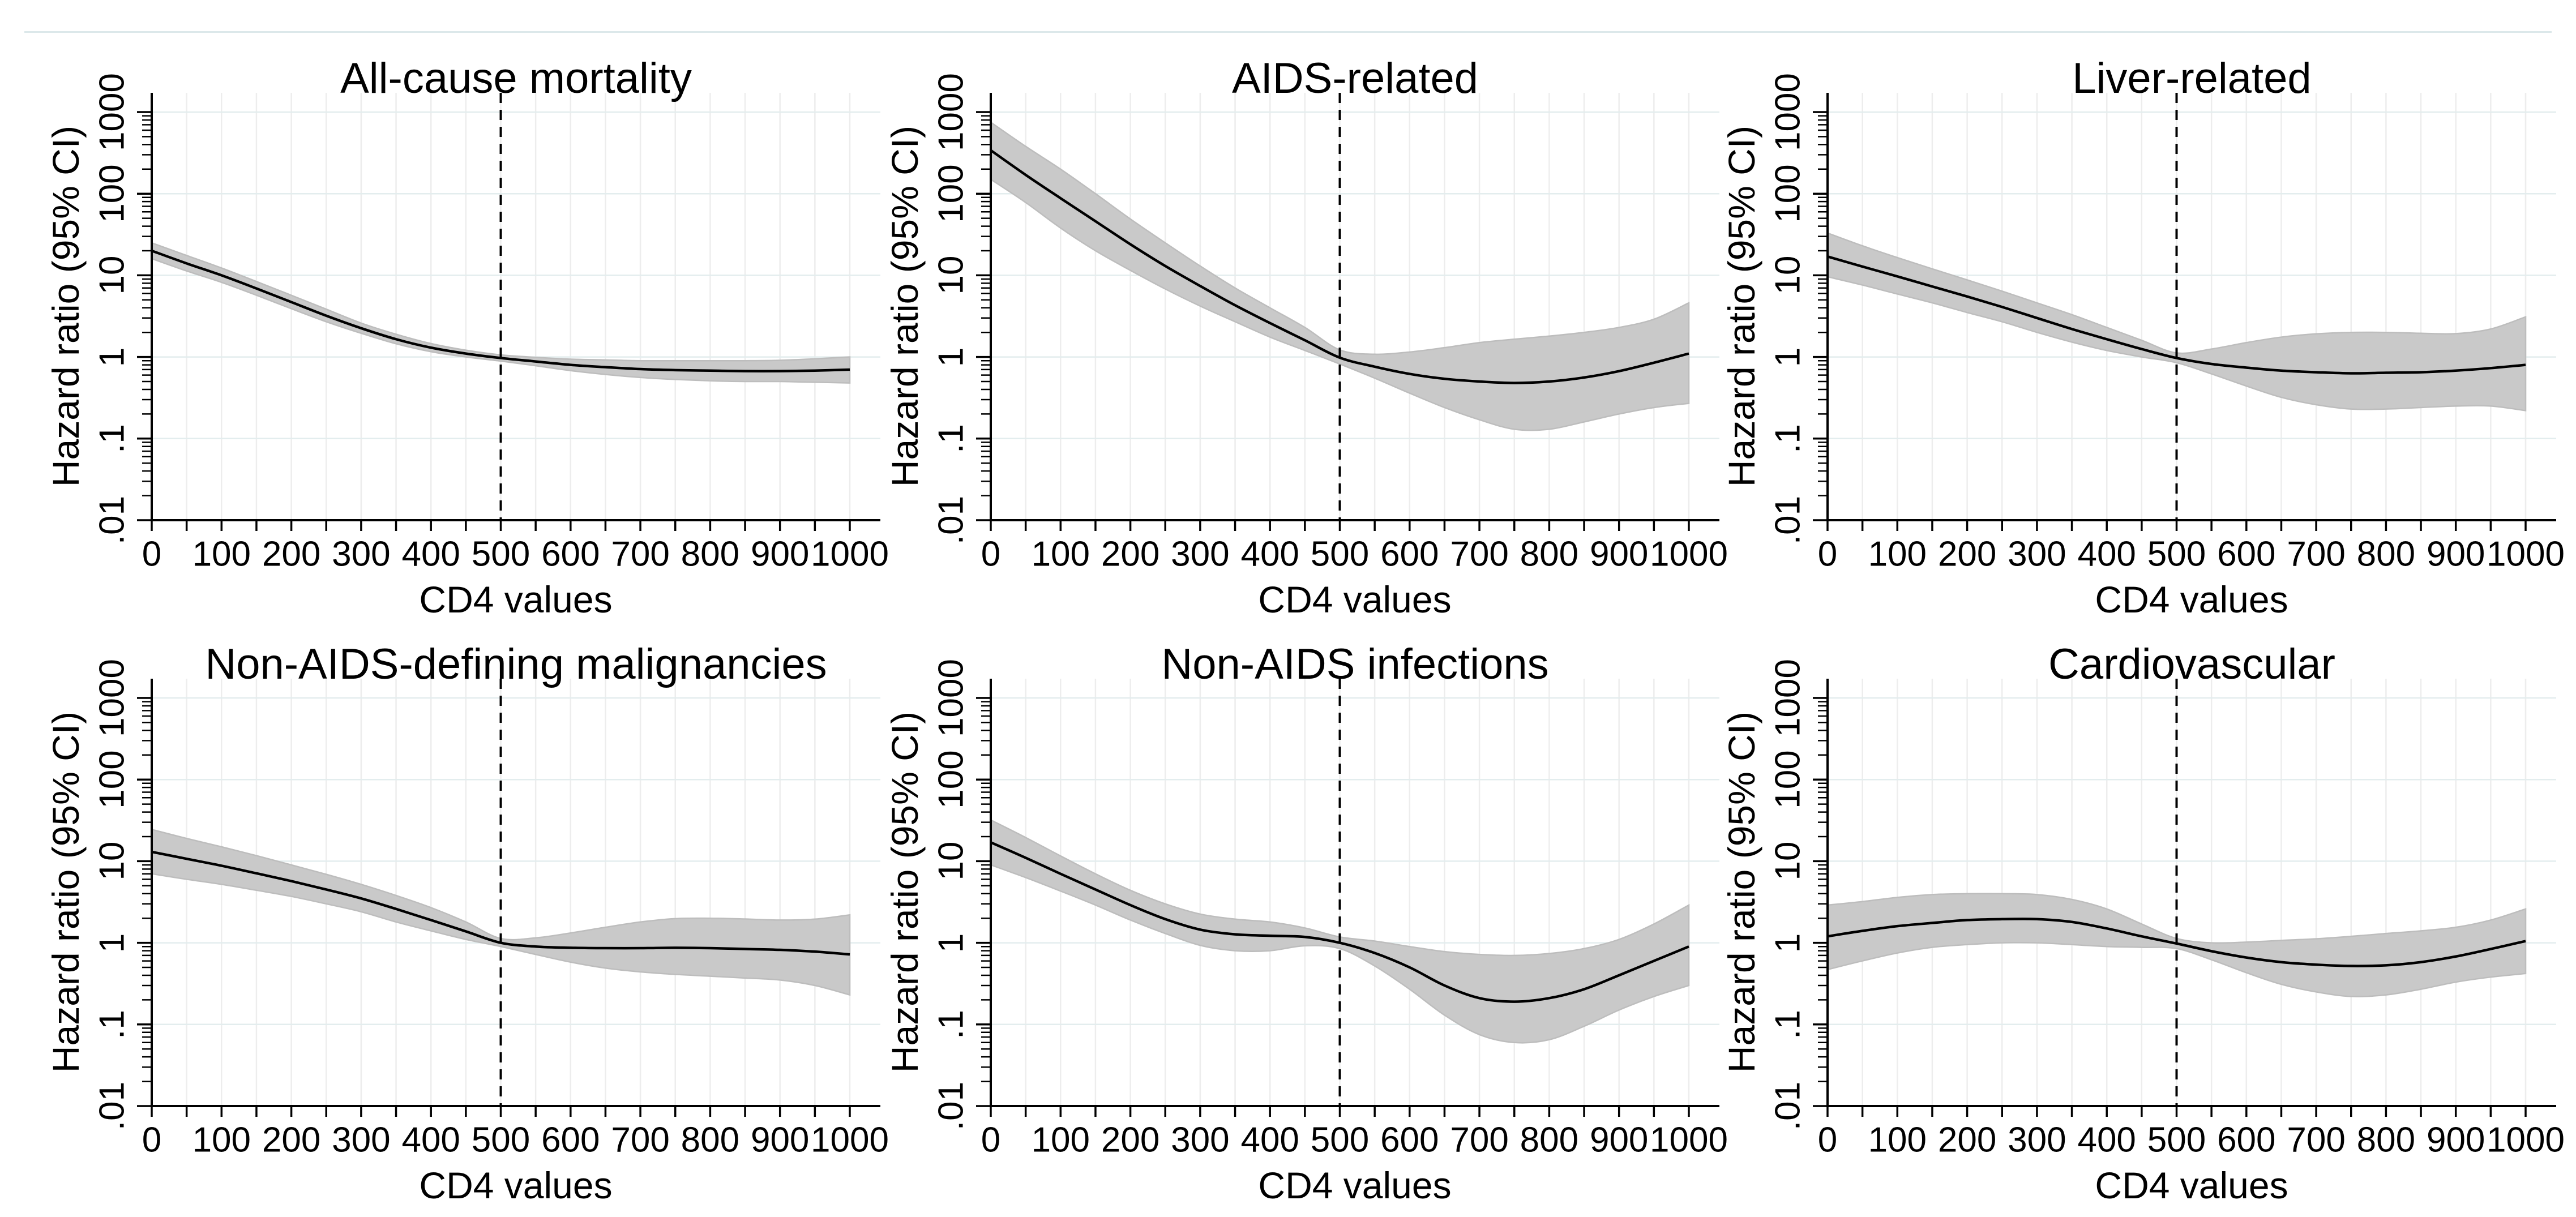  What do you see at coordinates (2191, 664) in the screenshot?
I see `panel-title: Cardiovascular` at bounding box center [2191, 664].